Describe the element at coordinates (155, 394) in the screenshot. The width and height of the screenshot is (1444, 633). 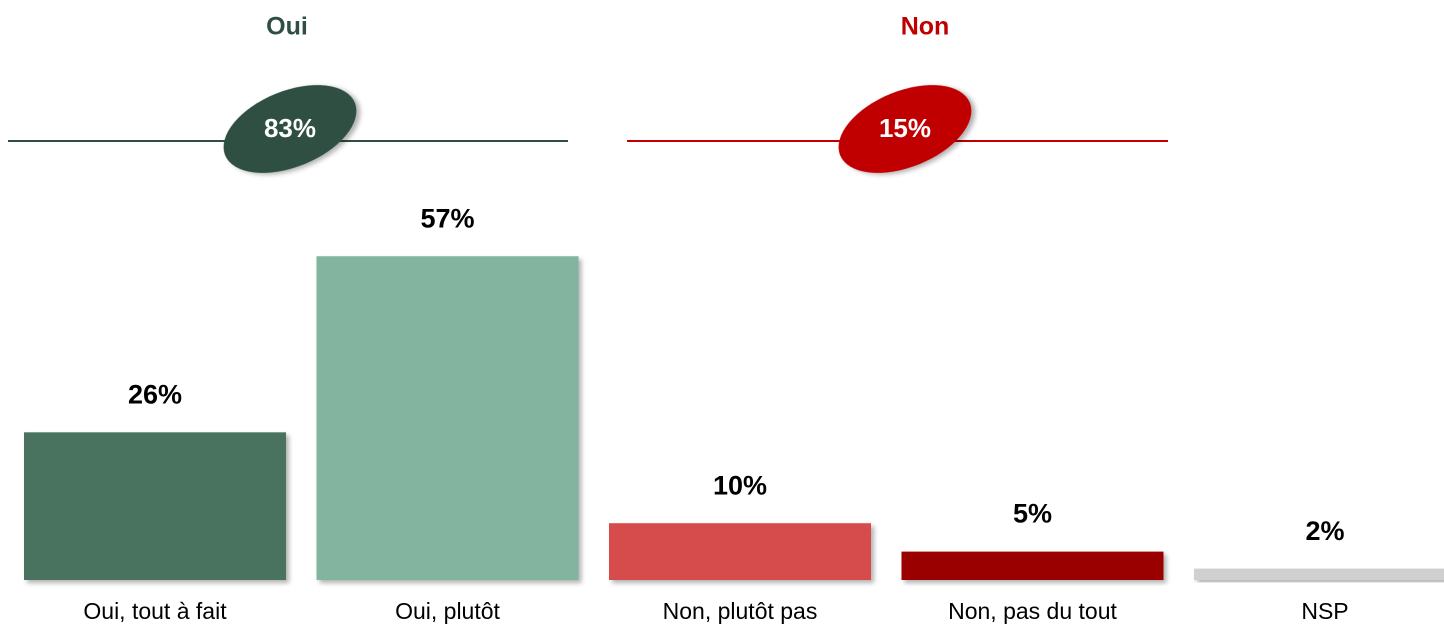
I see `value-label: 26%` at that location.